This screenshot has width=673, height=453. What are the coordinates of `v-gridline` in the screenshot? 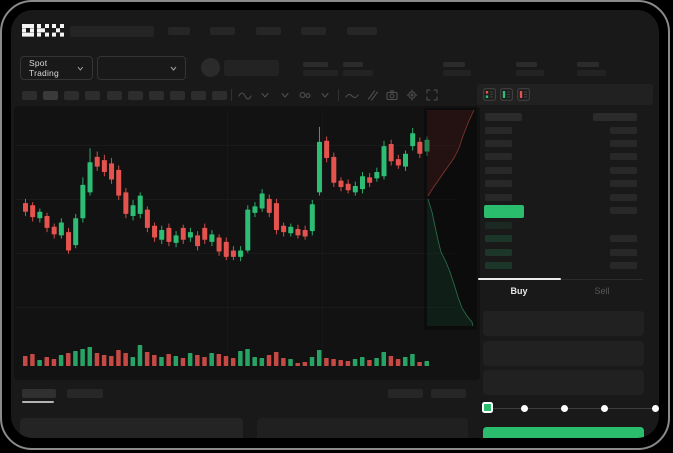 It's located at (227, 238).